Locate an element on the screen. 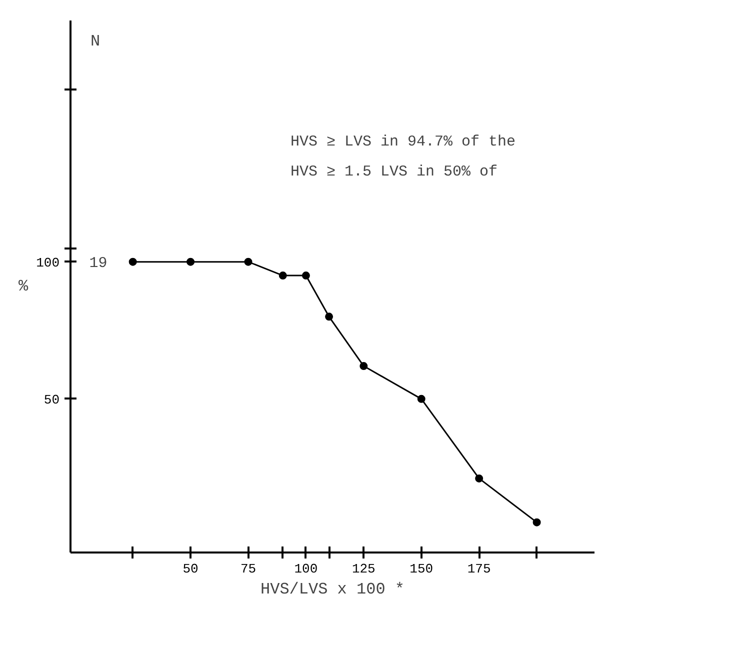  annotation: HVS ≥ LVS in 94.7% of the is located at coordinates (403, 142).